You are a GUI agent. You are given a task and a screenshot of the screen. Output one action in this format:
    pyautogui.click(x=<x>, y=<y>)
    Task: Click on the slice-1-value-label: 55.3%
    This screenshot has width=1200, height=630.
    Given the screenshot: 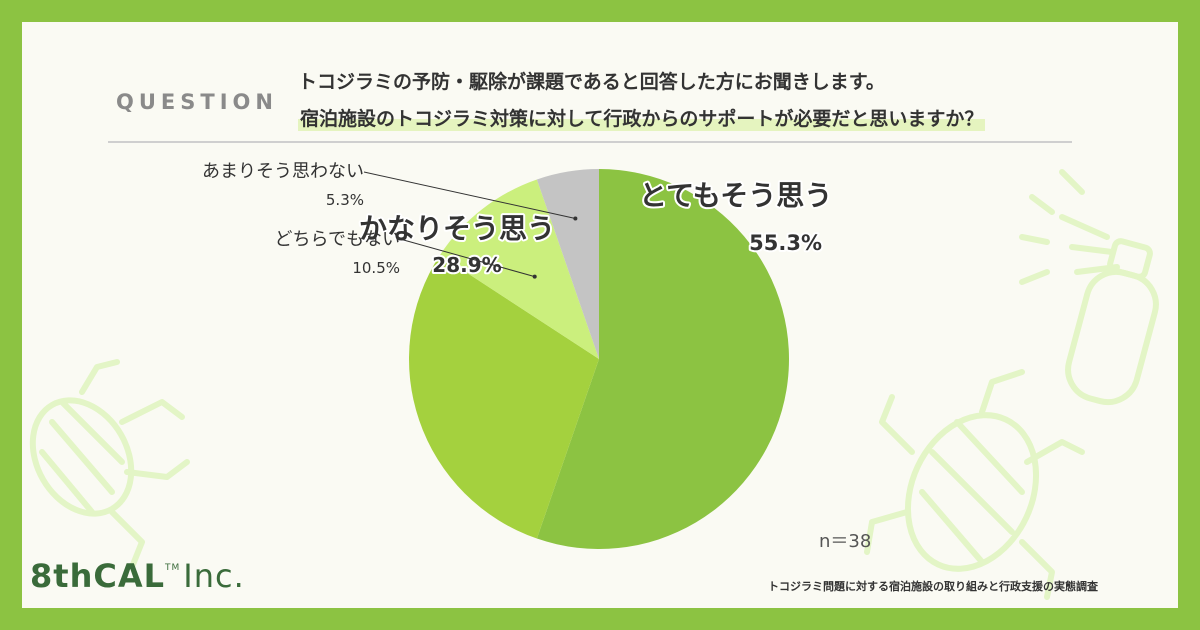 What is the action you would take?
    pyautogui.click(x=785, y=243)
    